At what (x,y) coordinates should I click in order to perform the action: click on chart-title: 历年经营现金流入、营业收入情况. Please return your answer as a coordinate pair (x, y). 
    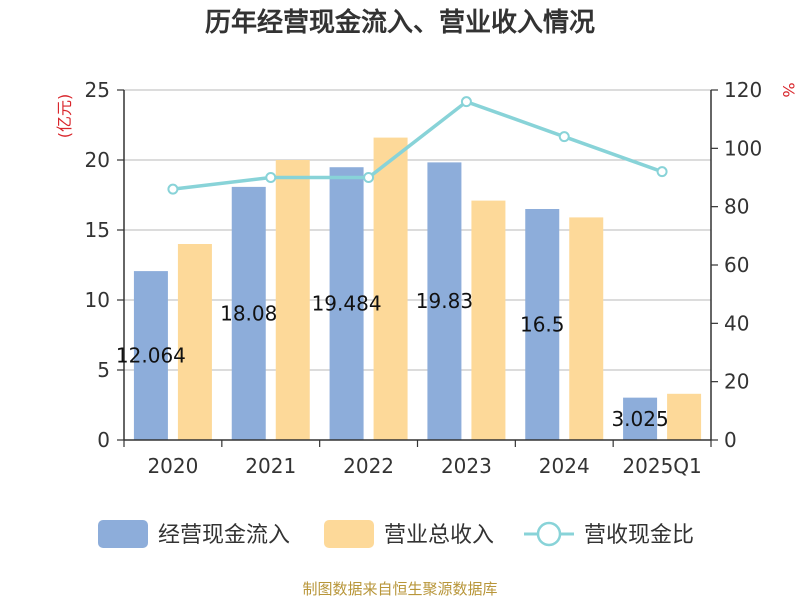
    Looking at the image, I should click on (400, 22).